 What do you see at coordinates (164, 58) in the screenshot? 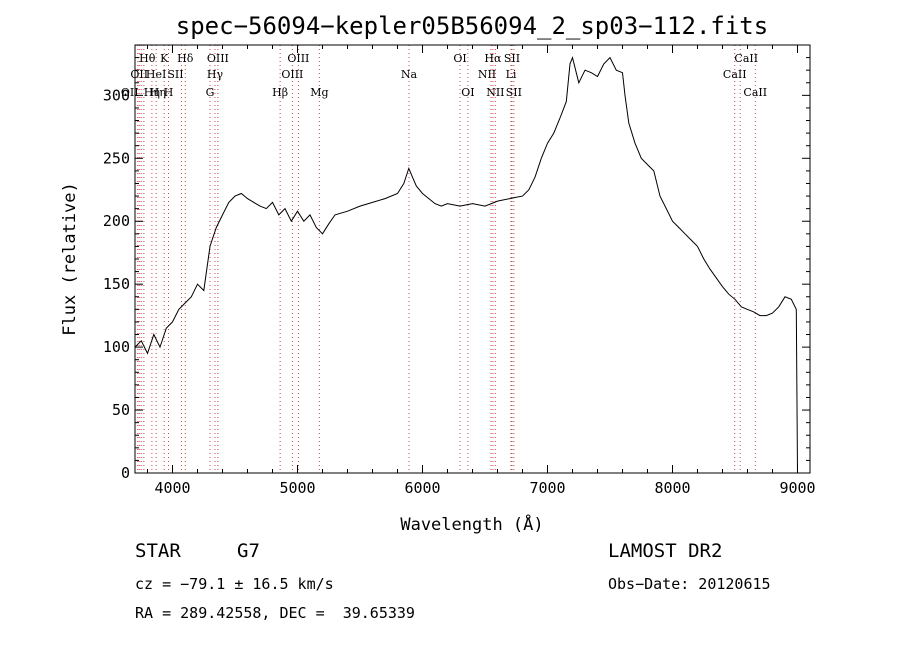
I see `spectral-line-label: K` at bounding box center [164, 58].